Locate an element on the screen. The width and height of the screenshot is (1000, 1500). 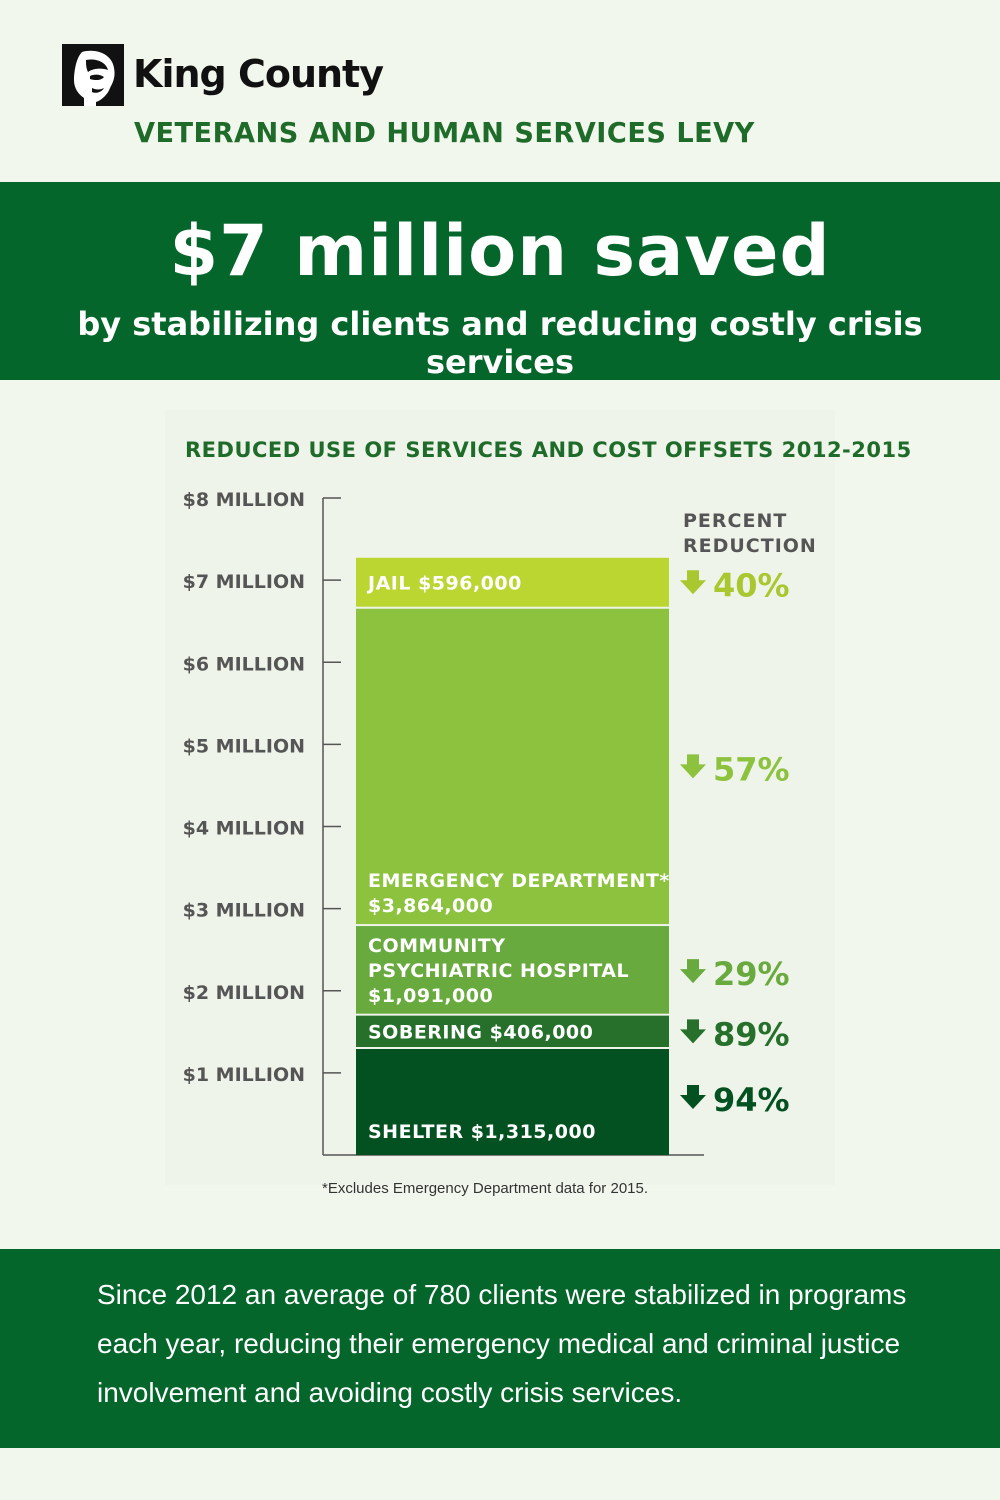
bar-label-psychiatric: $1,091,000 is located at coordinates (430, 996).